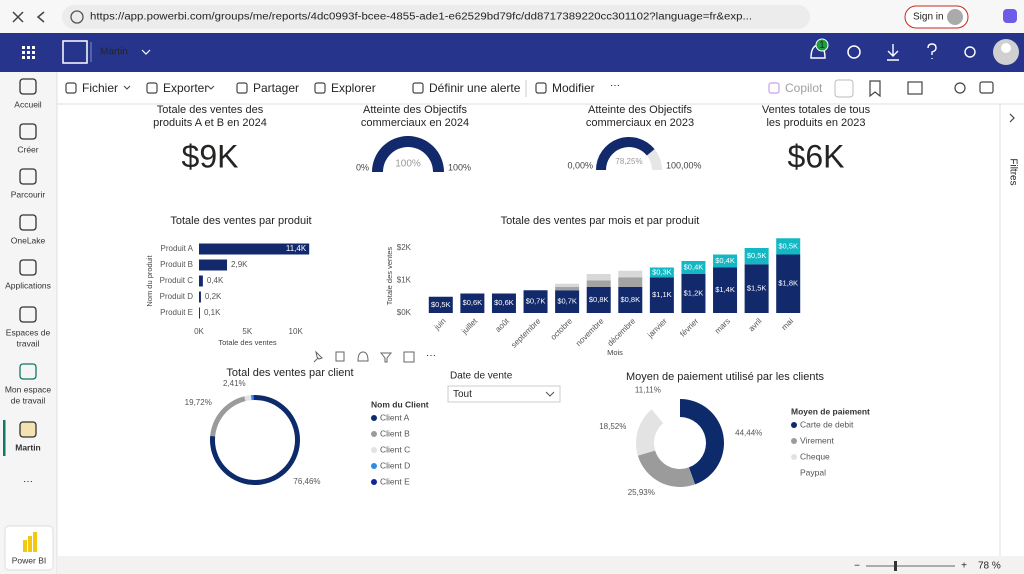 The height and width of the screenshot is (574, 1024). I want to click on site-info, so click(77, 17).